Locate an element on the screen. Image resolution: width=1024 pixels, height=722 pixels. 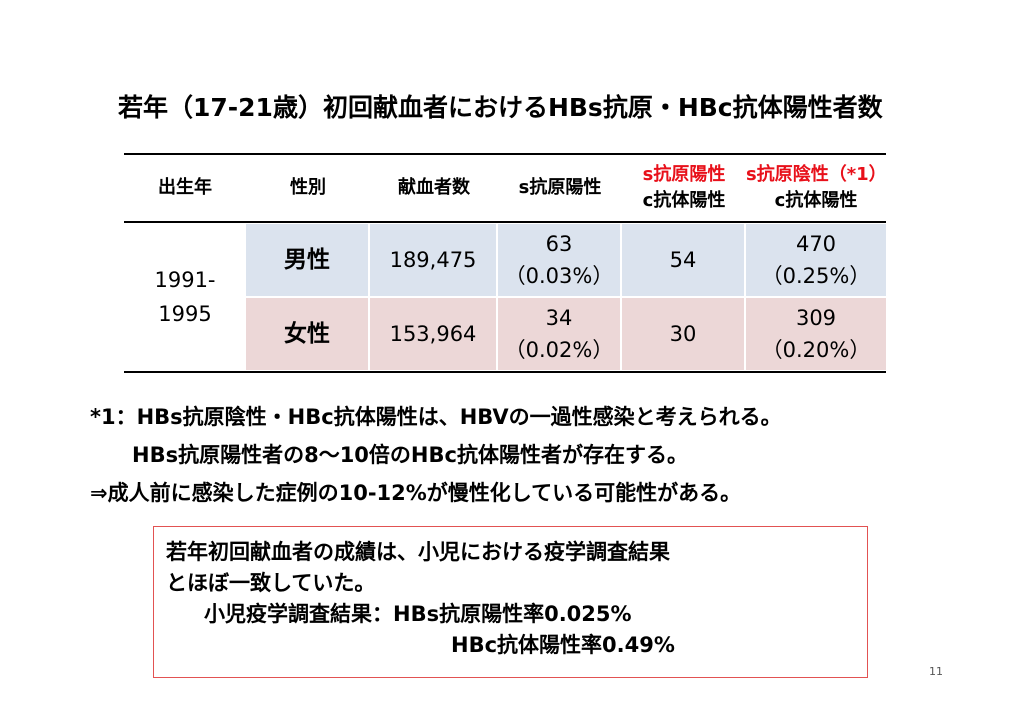
cell-s-pos-c-pos: 30 is located at coordinates (684, 334).